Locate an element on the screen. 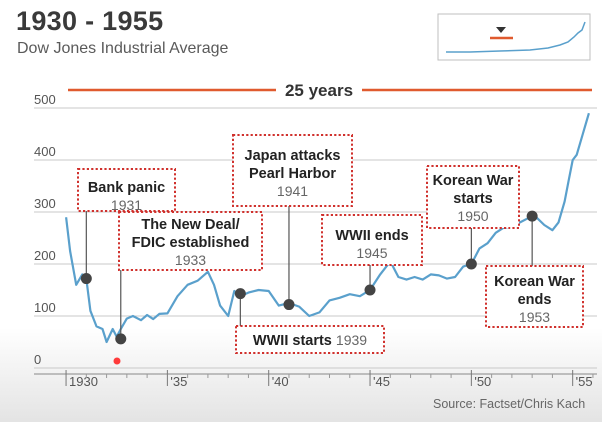 Image resolution: width=602 pixels, height=422 pixels. x-tick-label-1930: 1930 is located at coordinates (83, 381).